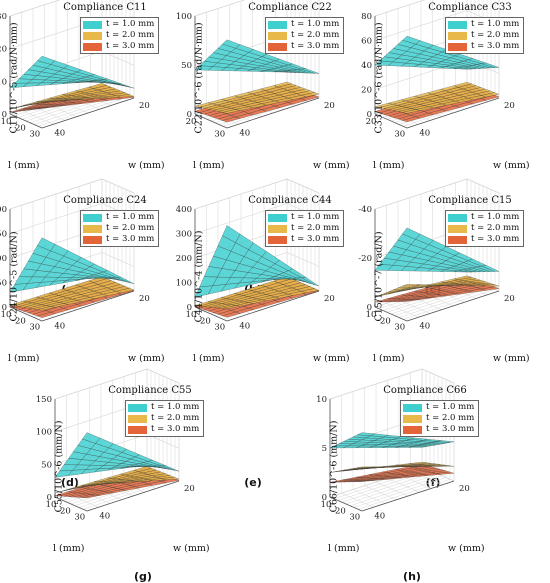  Describe the element at coordinates (105, 200) in the screenshot. I see `chart-title: Compliance C24` at that location.